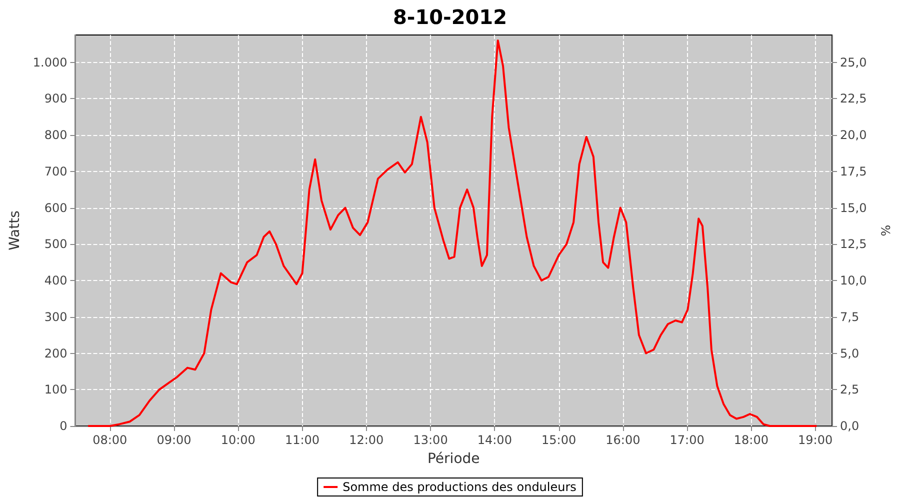  Describe the element at coordinates (56, 389) in the screenshot. I see `y-tick-label: 100` at that location.